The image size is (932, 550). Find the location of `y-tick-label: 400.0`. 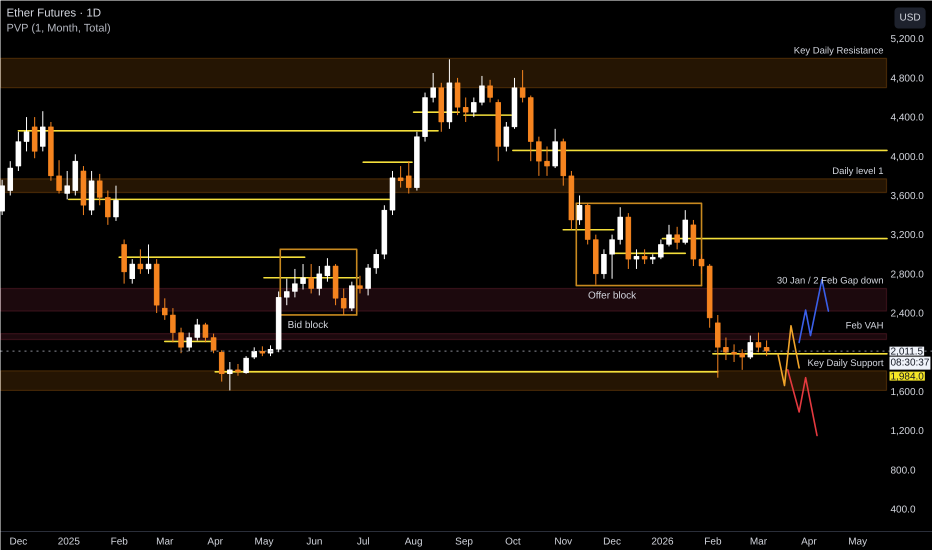

y-tick-label: 400.0 is located at coordinates (903, 510).